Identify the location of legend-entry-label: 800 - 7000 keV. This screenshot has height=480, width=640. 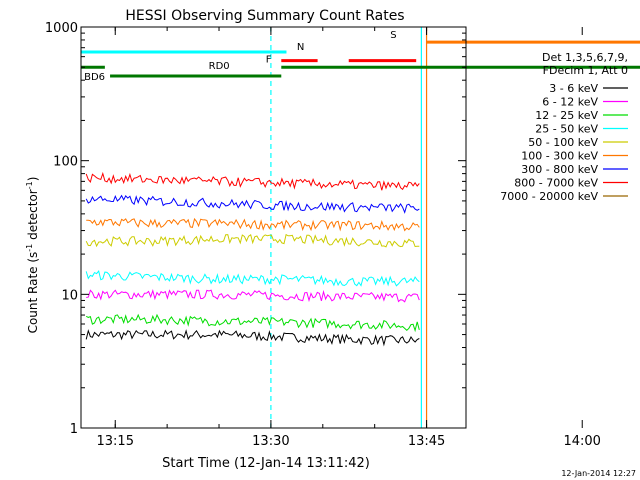
(556, 183).